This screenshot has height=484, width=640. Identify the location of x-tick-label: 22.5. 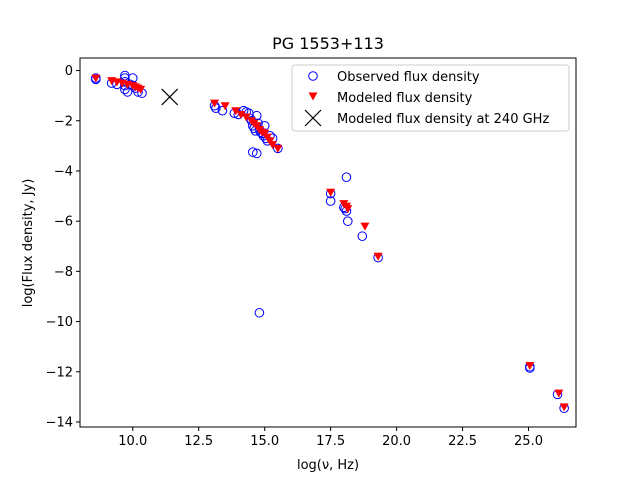
(462, 441).